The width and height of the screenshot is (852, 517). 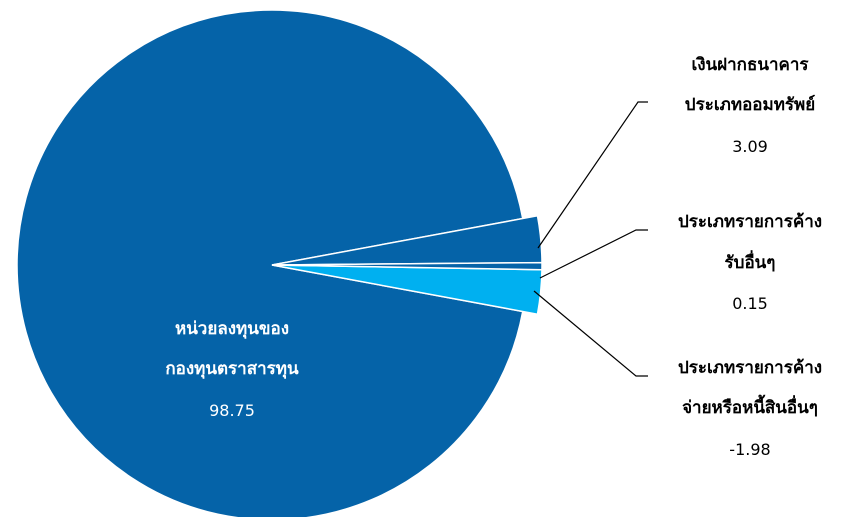 What do you see at coordinates (594, 254) in the screenshot?
I see `leader-line-accrued-receivable` at bounding box center [594, 254].